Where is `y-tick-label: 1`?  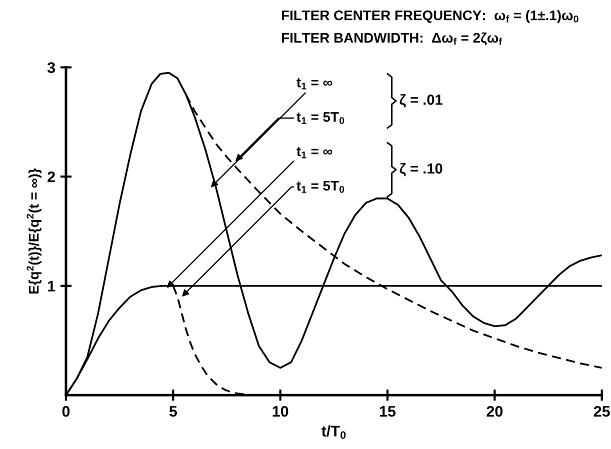
y-tick-label: 1 is located at coordinates (52, 286).